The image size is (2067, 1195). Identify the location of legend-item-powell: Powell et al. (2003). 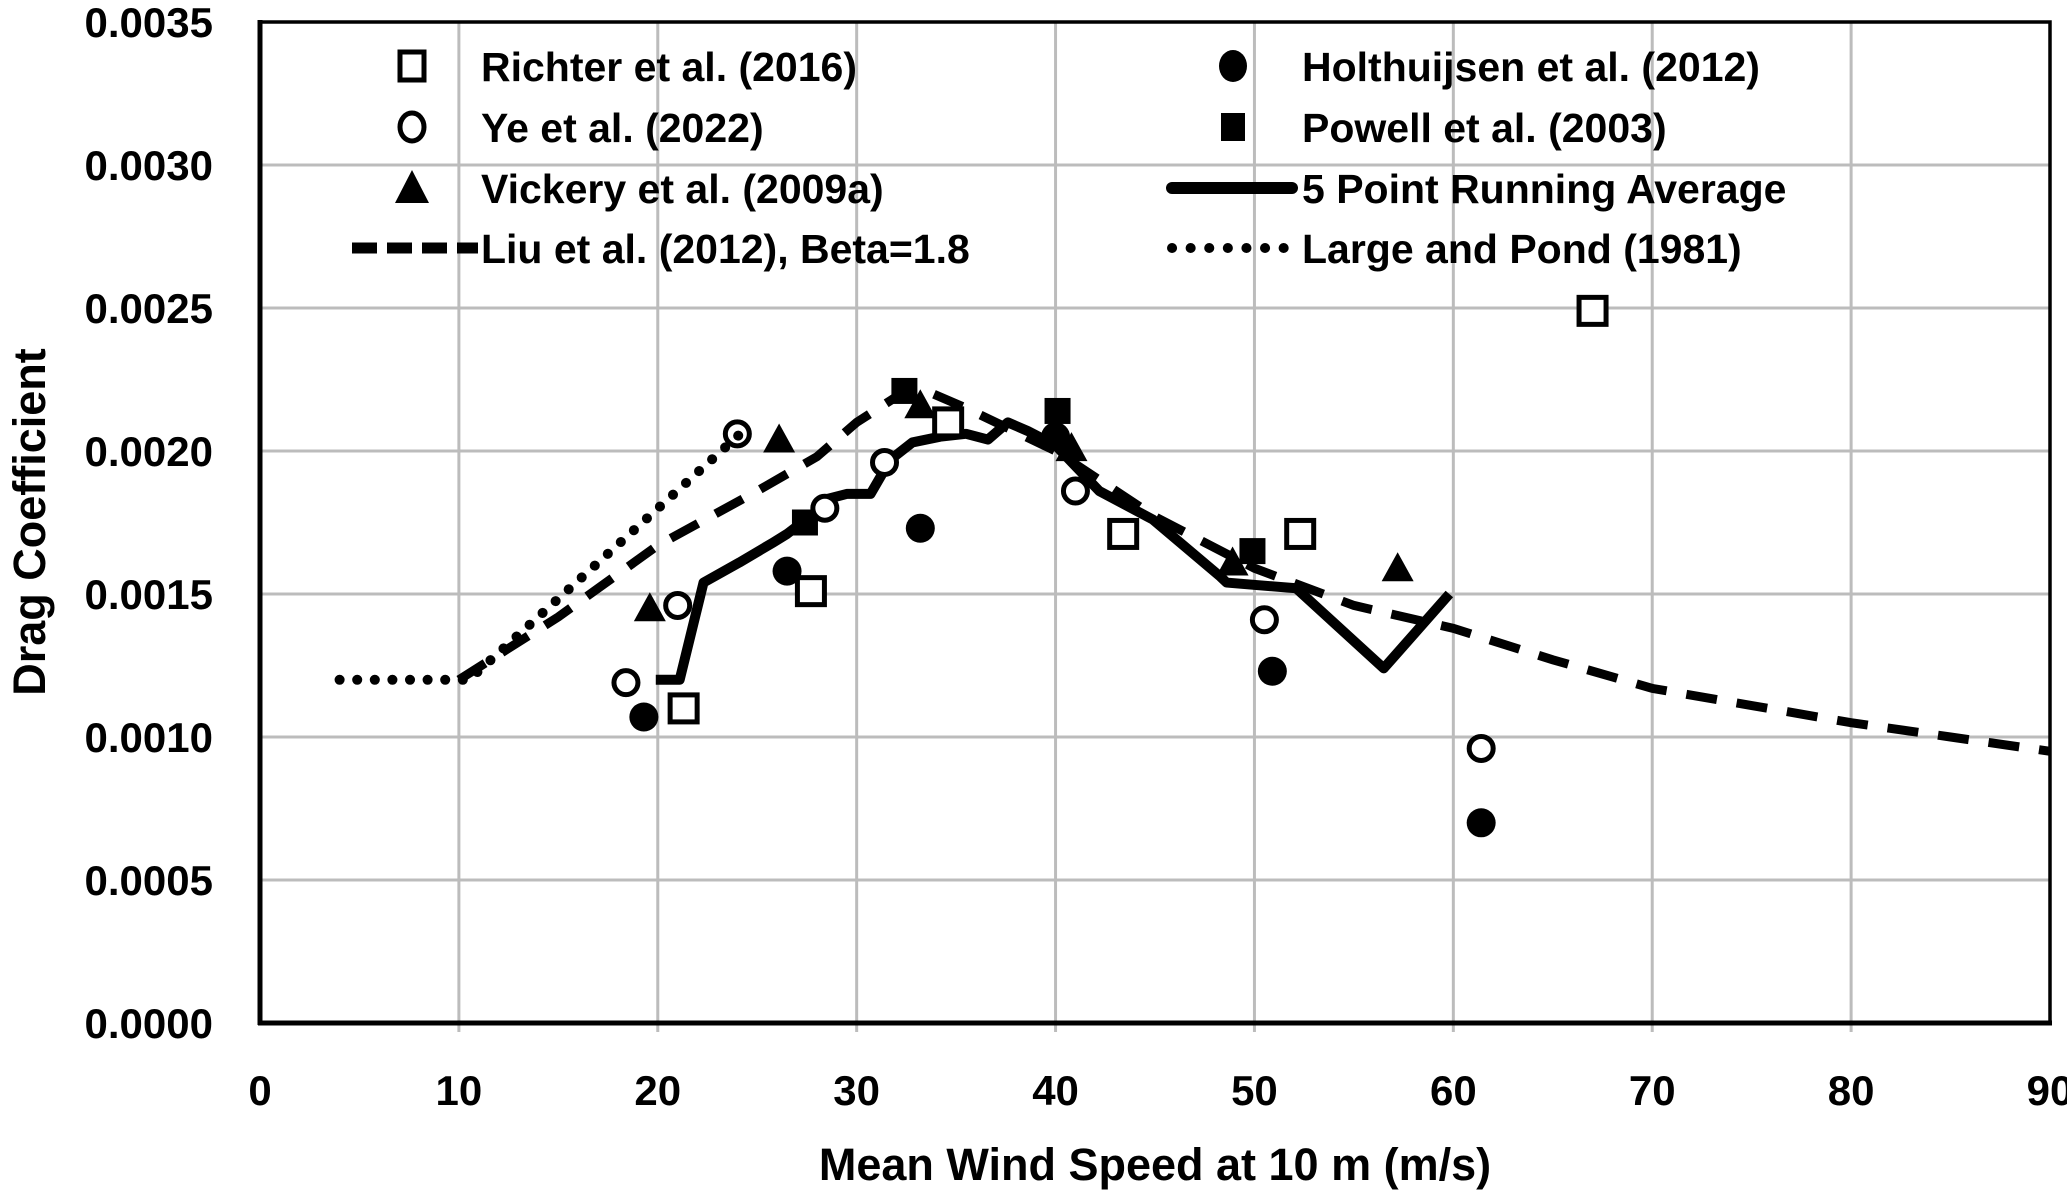
(1444, 128).